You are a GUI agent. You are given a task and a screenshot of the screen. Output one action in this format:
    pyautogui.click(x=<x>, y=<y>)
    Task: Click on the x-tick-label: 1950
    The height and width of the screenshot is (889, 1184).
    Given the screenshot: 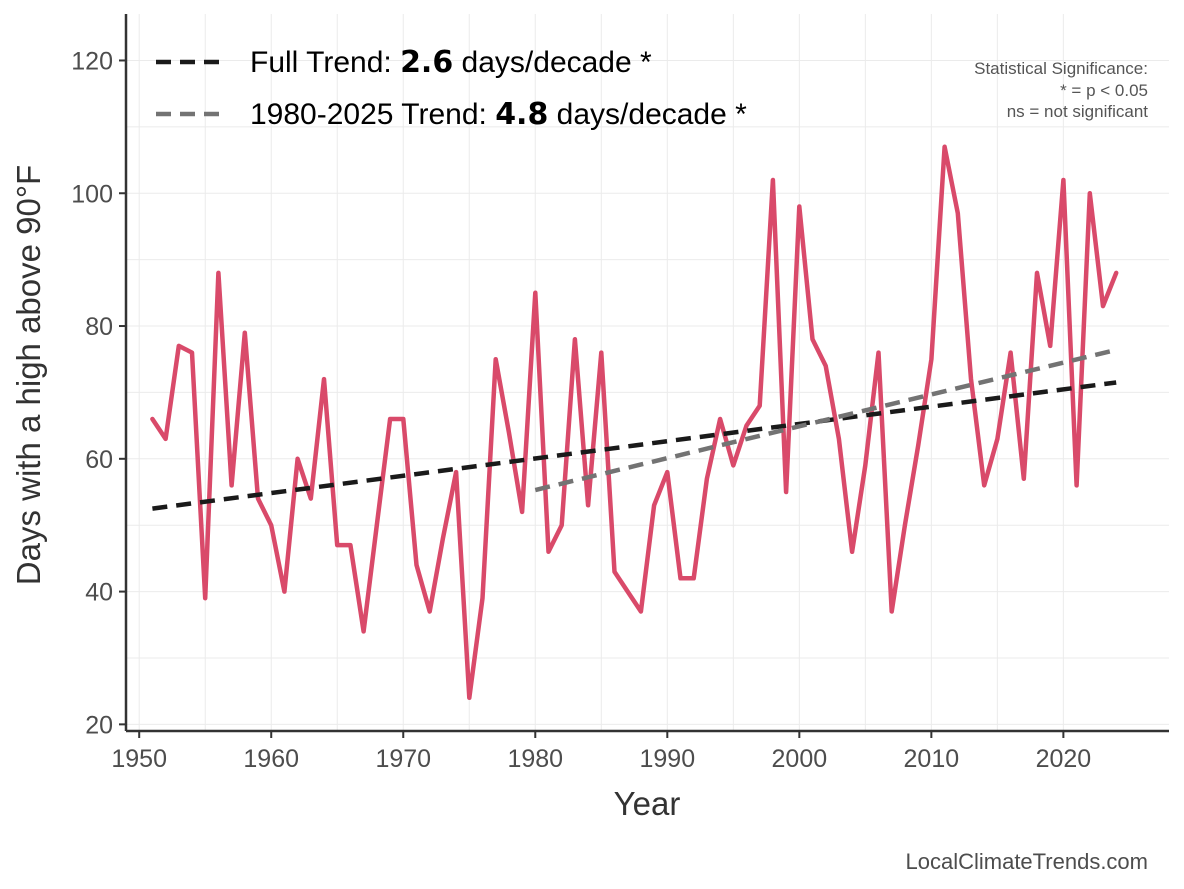 What is the action you would take?
    pyautogui.click(x=139, y=759)
    